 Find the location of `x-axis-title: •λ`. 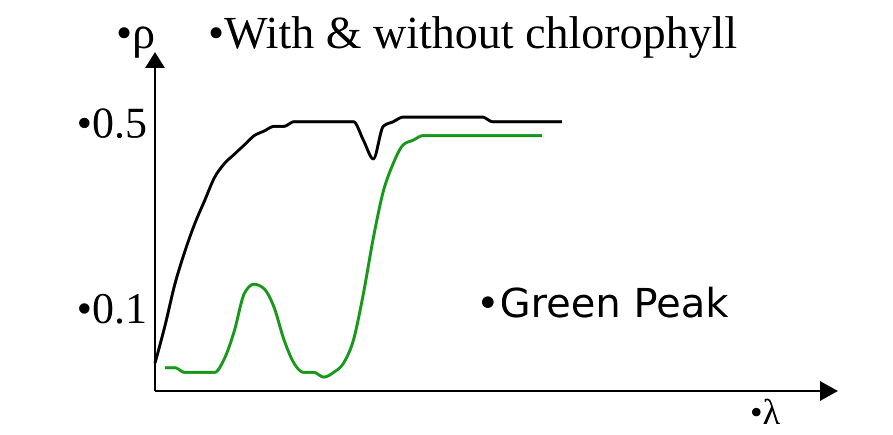

x-axis-title: •λ is located at coordinates (765, 412).